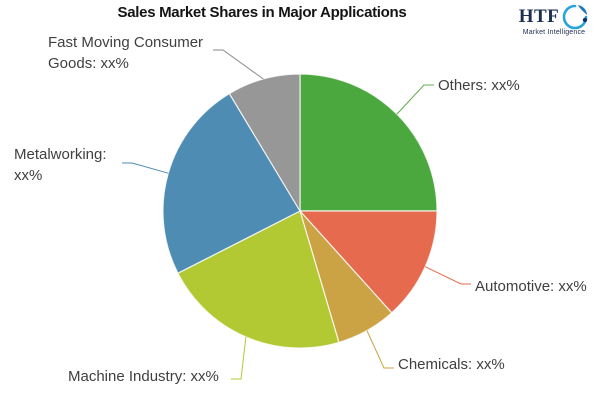 The width and height of the screenshot is (600, 400). What do you see at coordinates (145, 168) in the screenshot?
I see `leader-line-metalworking` at bounding box center [145, 168].